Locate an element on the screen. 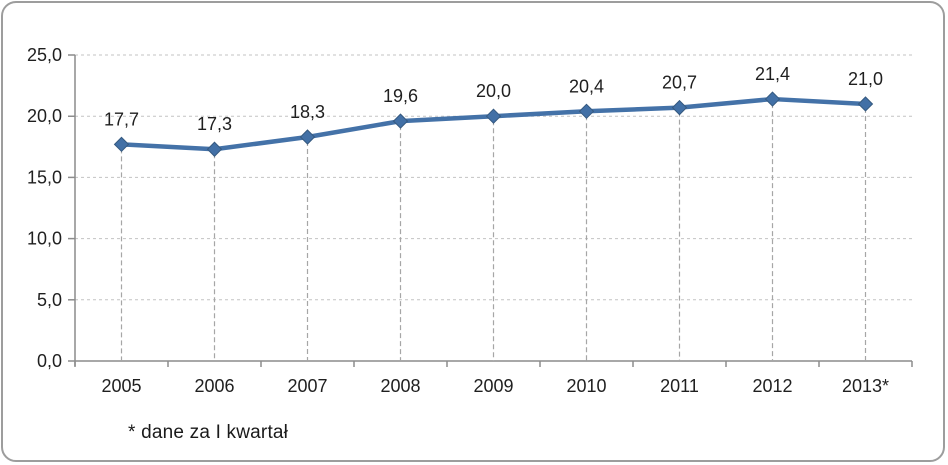 The image size is (948, 465). x-tick-label: 2006 is located at coordinates (214, 386).